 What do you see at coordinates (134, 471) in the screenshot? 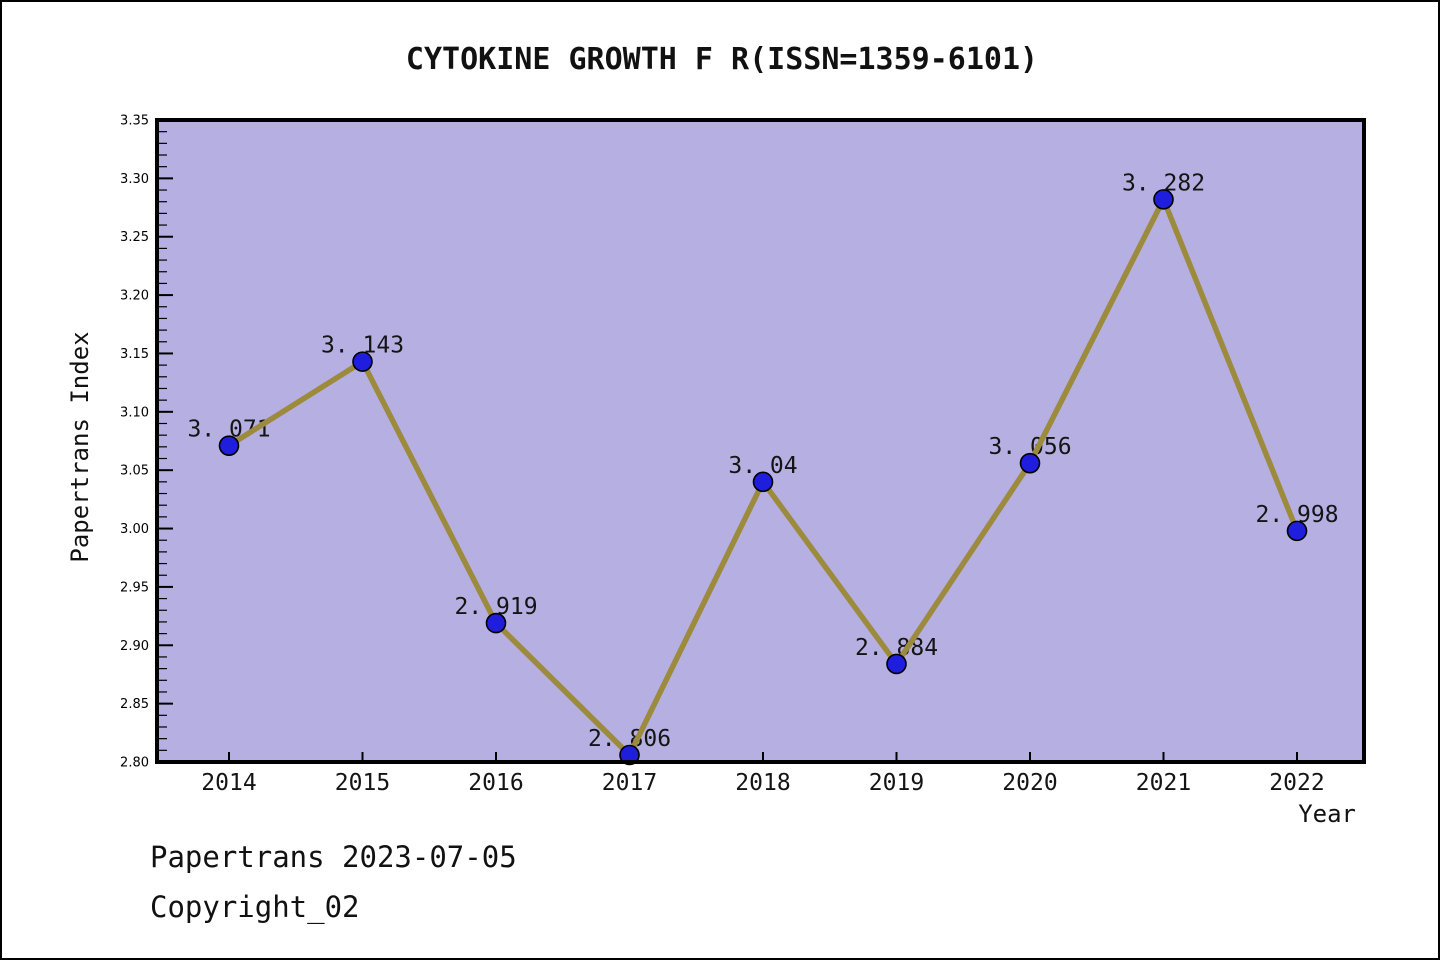
I see `y-tick-label: 3.05` at bounding box center [134, 471].